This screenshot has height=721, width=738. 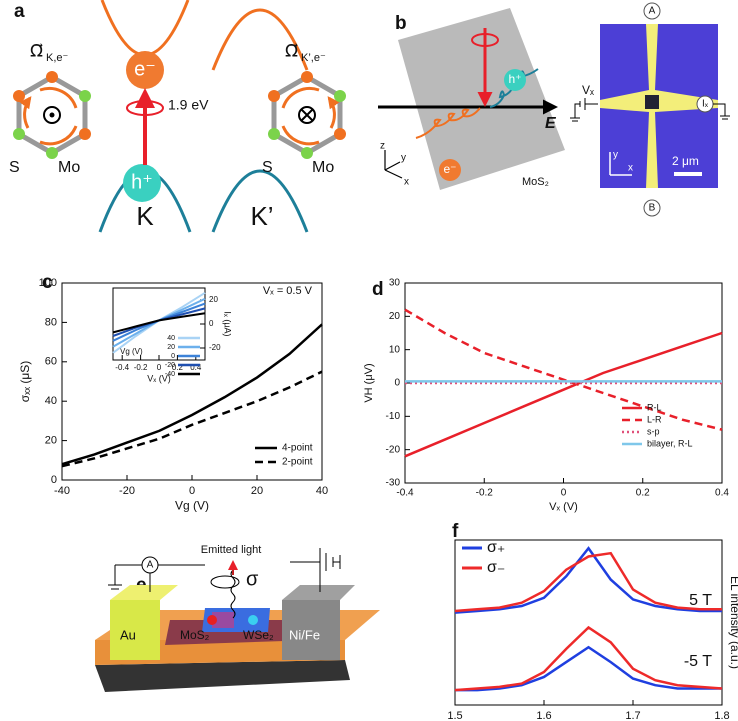 What do you see at coordinates (288, 291) in the screenshot?
I see `annotation: Vₓ = 0.5 V` at bounding box center [288, 291].